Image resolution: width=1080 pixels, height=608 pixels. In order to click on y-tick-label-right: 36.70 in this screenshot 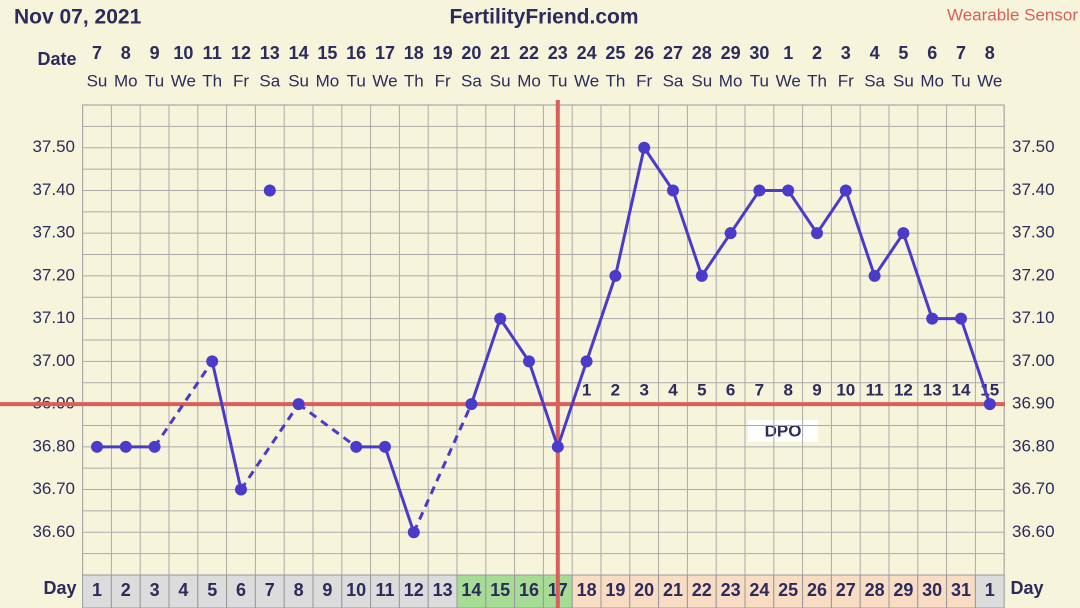, I will do `click(1033, 488)`.